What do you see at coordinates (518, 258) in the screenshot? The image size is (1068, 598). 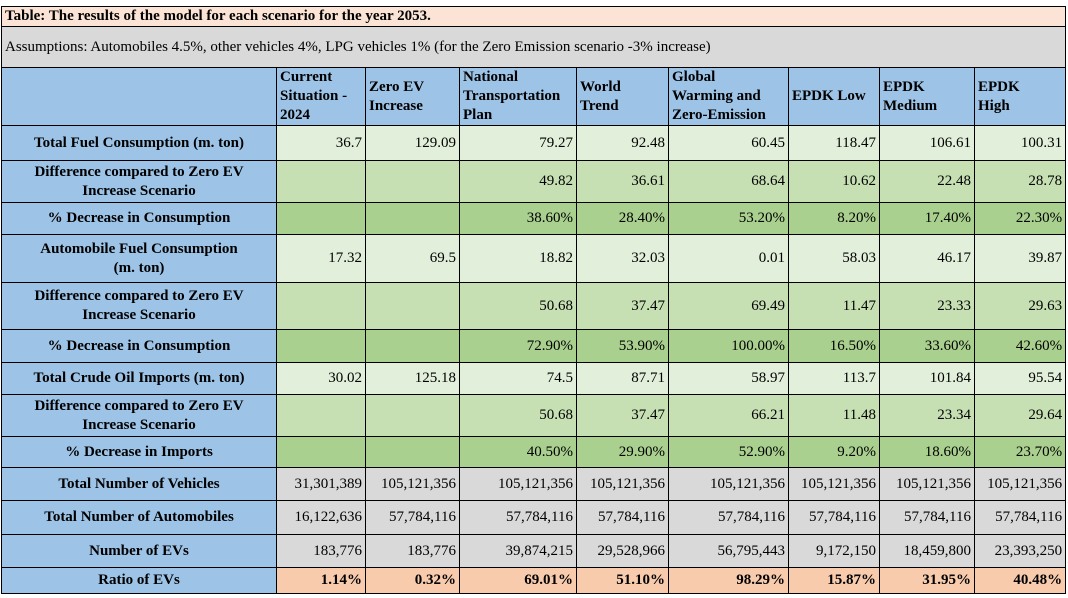 I see `value-cell: 18.82` at bounding box center [518, 258].